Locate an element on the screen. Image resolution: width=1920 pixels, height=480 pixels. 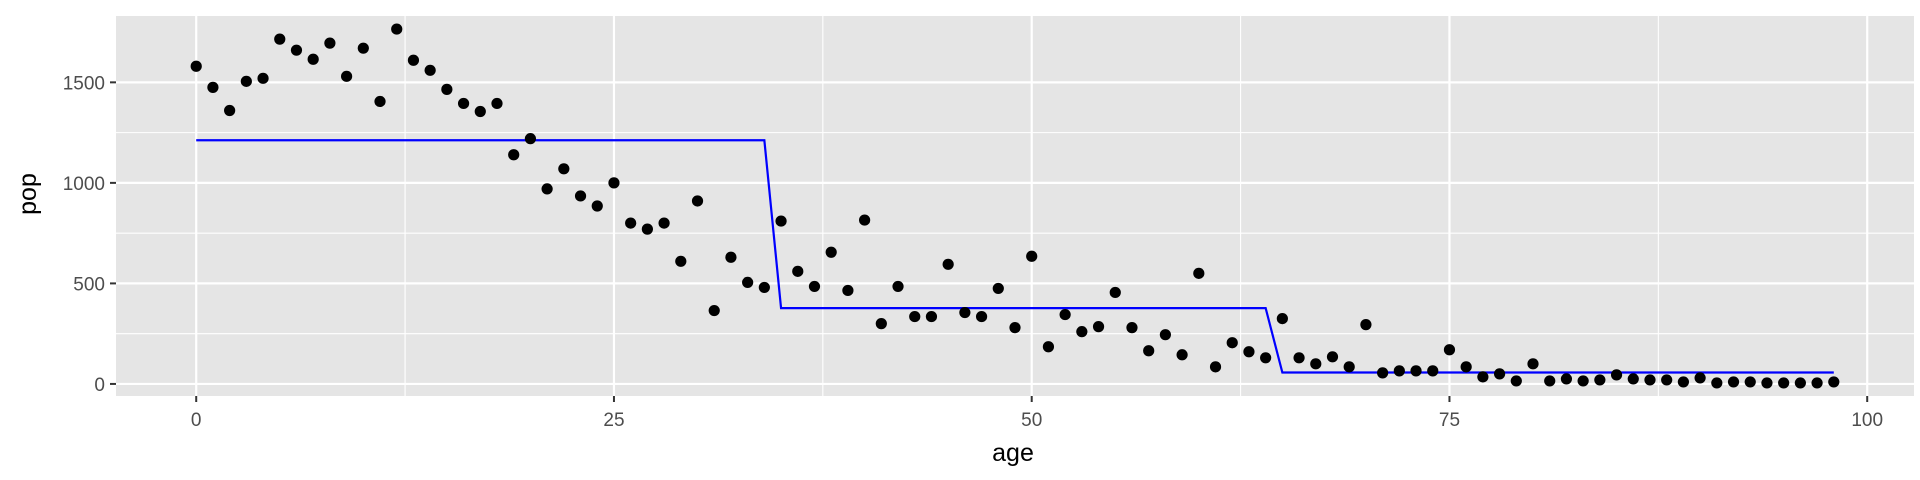
x-tick-label: 0 is located at coordinates (196, 420).